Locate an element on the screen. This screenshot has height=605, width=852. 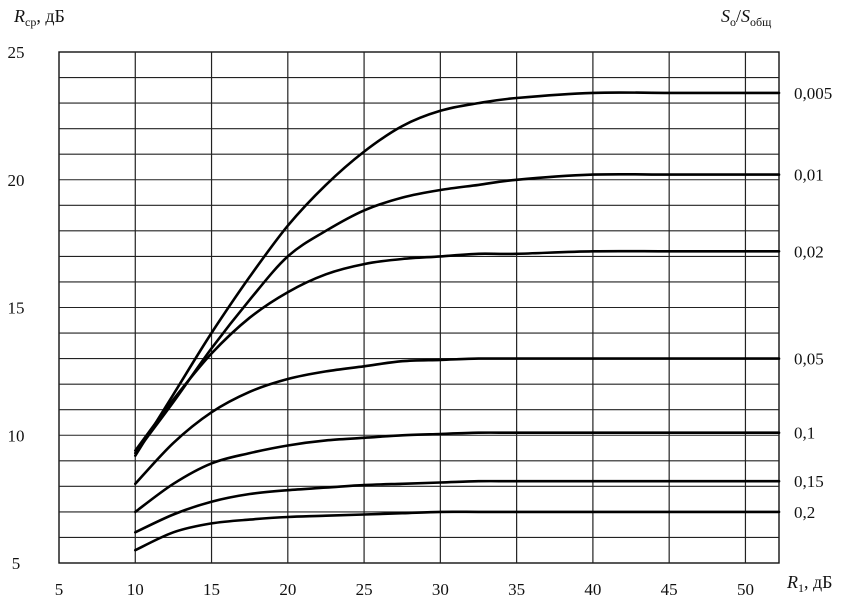
y-axis-title-symbol: R is located at coordinates (19, 16).